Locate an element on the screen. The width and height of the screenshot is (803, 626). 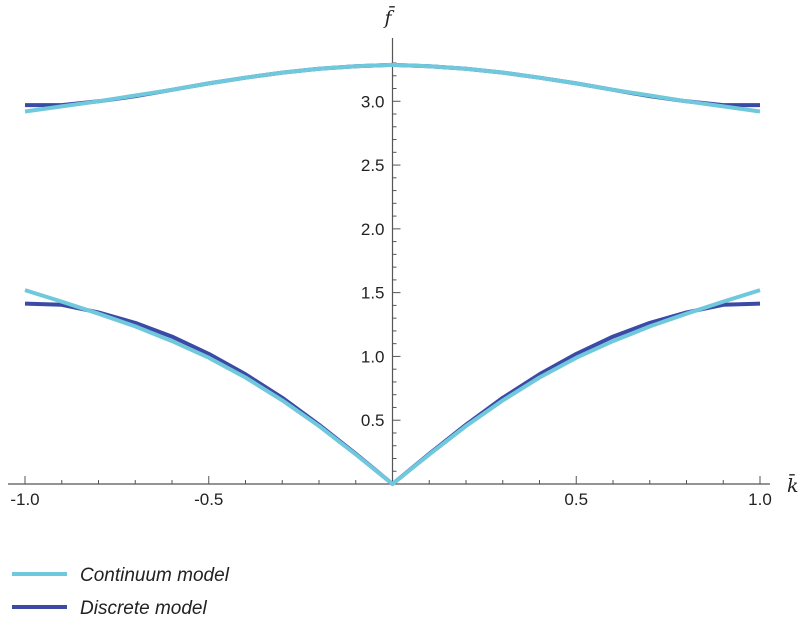
y-tick-label: 1.0 is located at coordinates (373, 356).